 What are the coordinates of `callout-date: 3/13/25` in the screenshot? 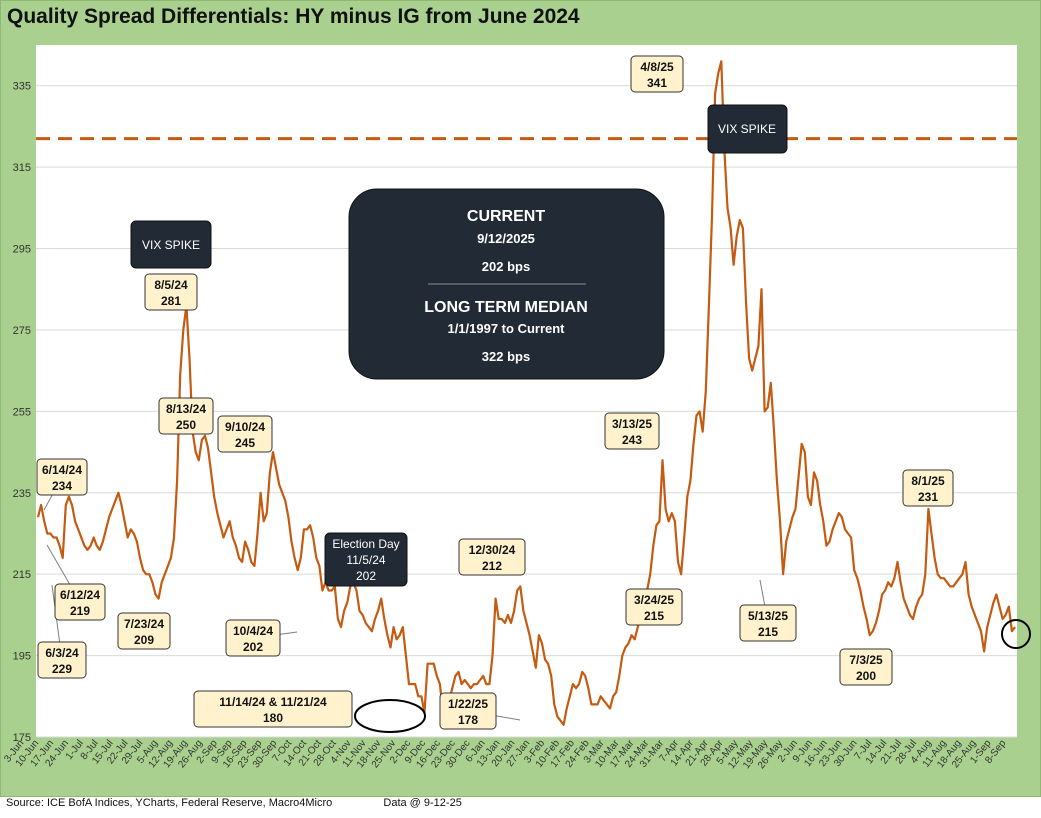 It's located at (632, 424).